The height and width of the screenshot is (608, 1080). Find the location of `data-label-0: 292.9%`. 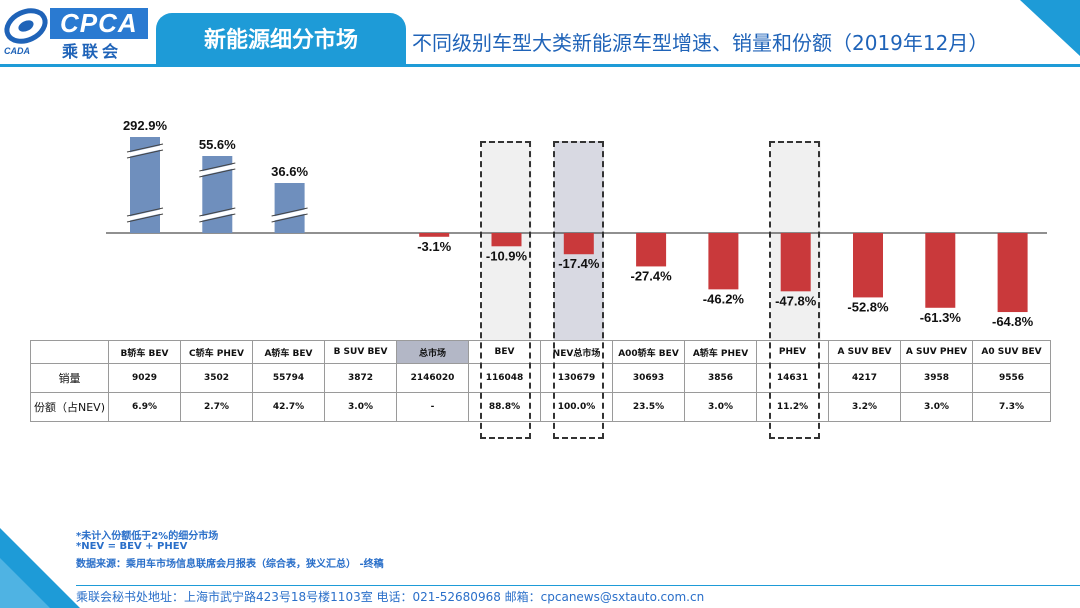

data-label-0: 292.9% is located at coordinates (145, 125).